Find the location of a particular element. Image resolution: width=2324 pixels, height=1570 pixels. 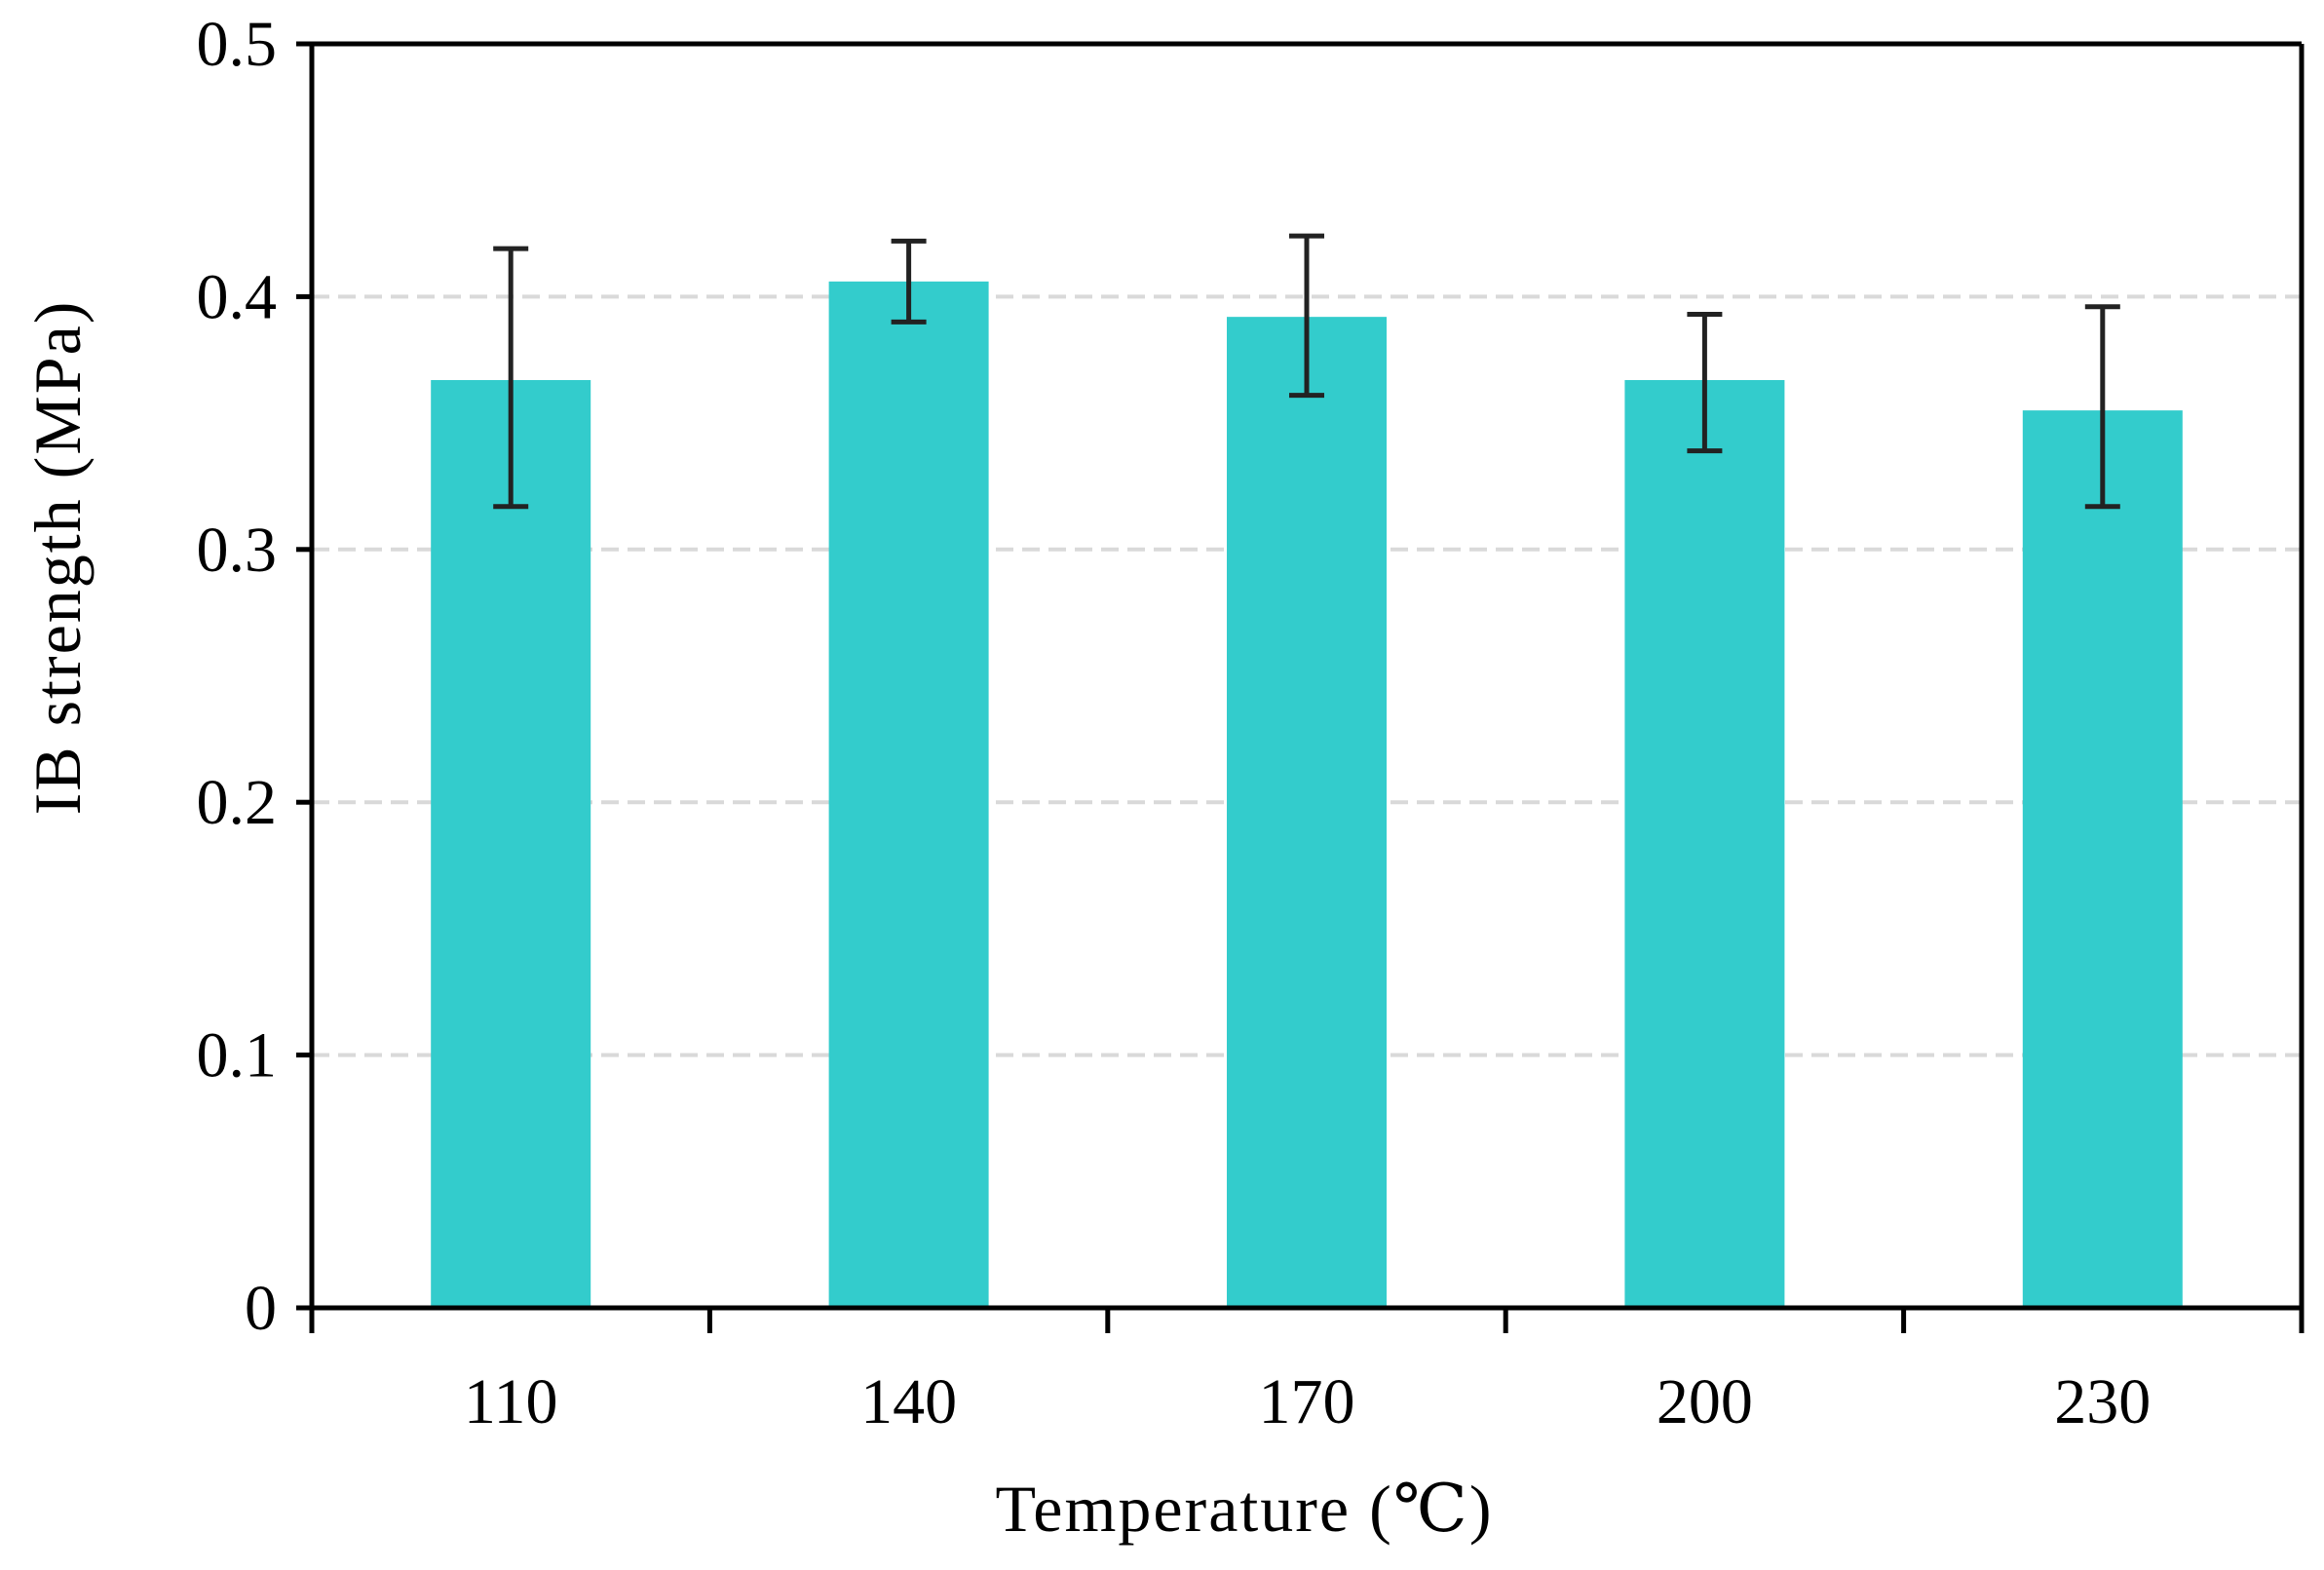

x-tick-label-140: 140 is located at coordinates (909, 1402).